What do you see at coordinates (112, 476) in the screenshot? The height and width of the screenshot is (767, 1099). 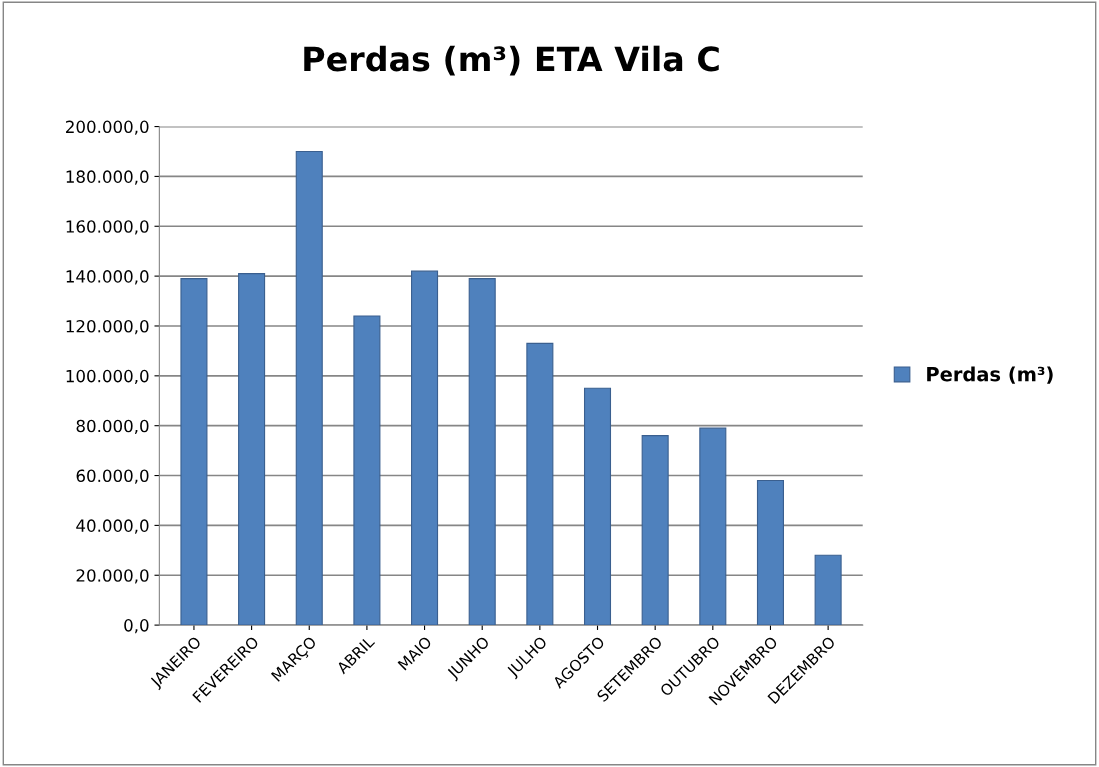 I see `y-tick-label: 60.000,0` at bounding box center [112, 476].